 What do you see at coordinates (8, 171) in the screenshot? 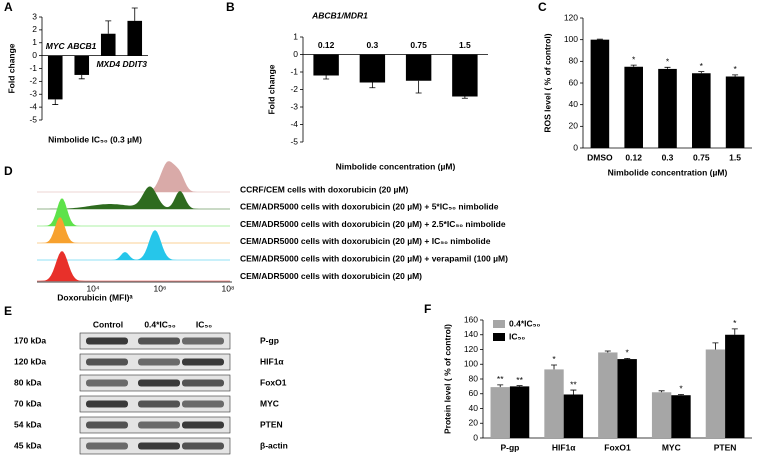
I see `panel-label: D` at bounding box center [8, 171].